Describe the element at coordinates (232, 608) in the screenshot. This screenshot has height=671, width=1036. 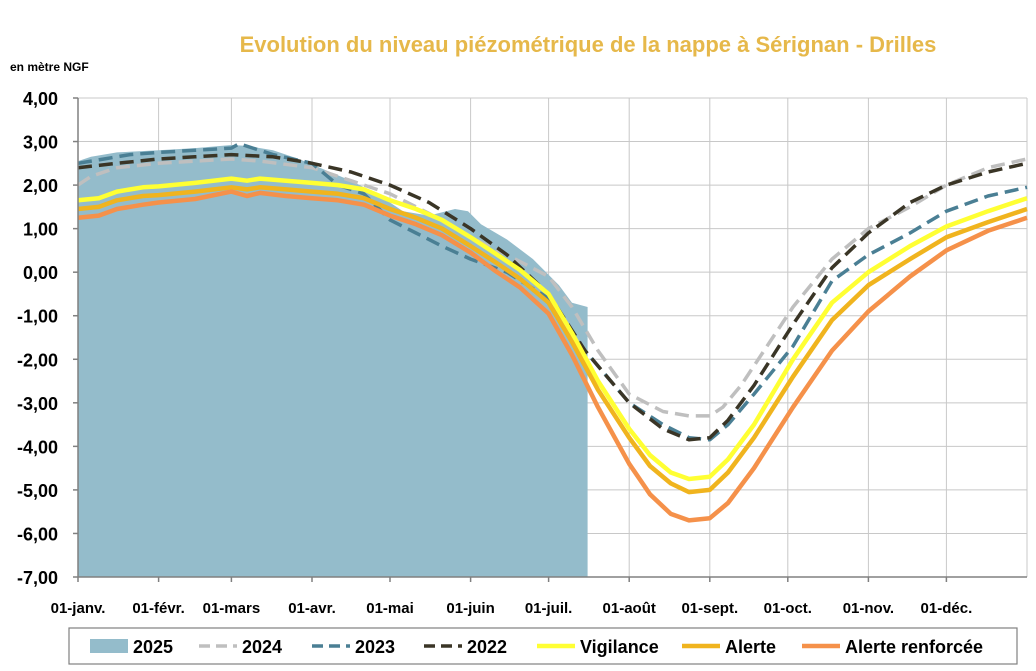
I see `x-tick-label: 01-mars` at that location.